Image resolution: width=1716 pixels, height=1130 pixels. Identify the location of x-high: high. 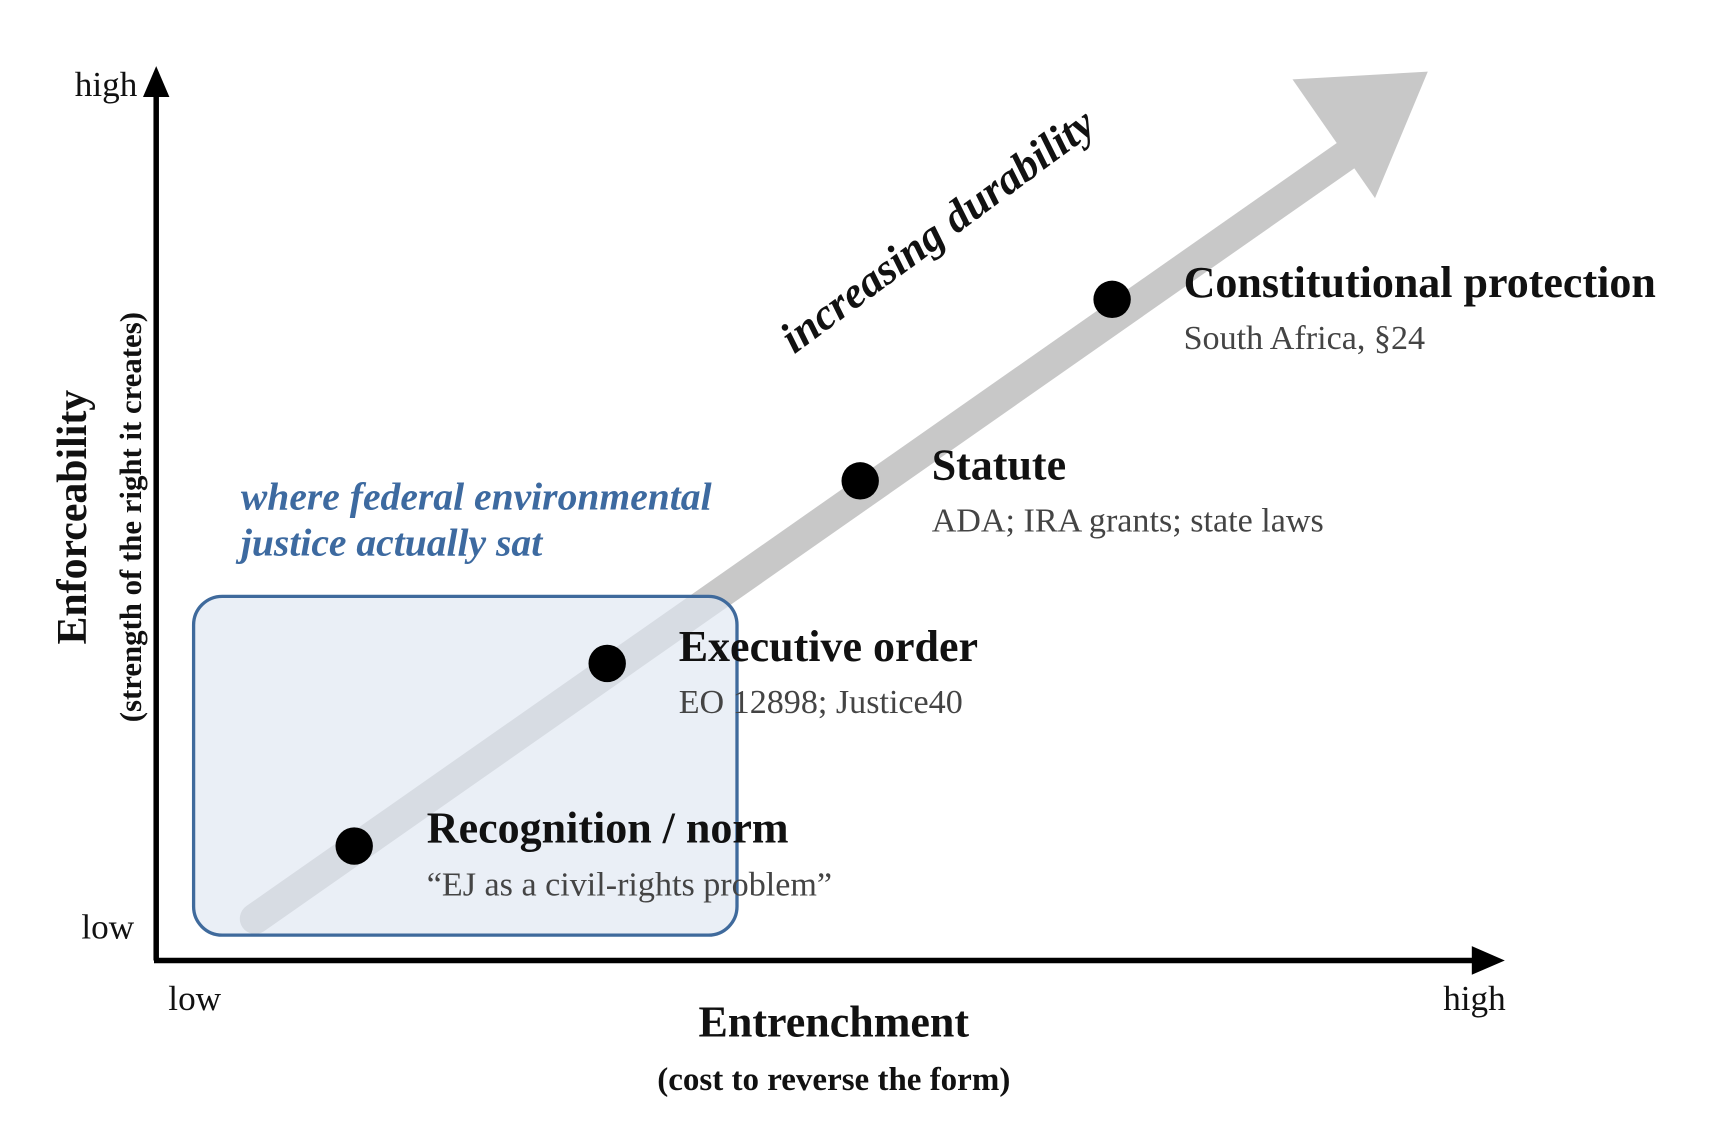
(1474, 998).